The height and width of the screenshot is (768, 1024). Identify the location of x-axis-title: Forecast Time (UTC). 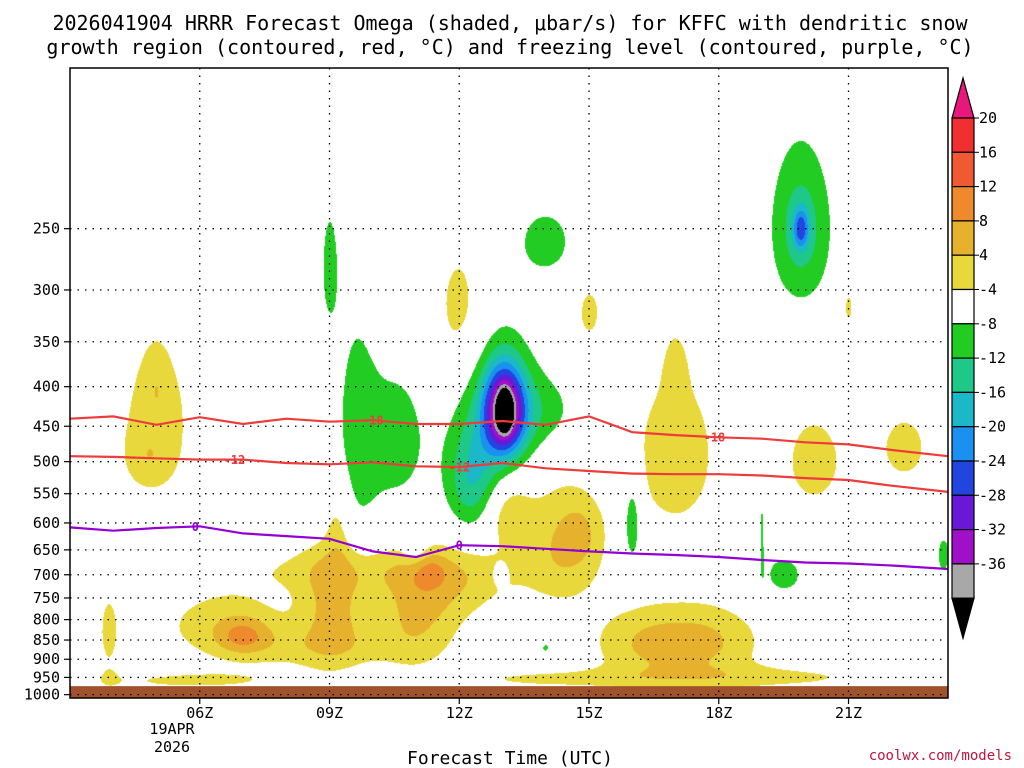
(510, 758).